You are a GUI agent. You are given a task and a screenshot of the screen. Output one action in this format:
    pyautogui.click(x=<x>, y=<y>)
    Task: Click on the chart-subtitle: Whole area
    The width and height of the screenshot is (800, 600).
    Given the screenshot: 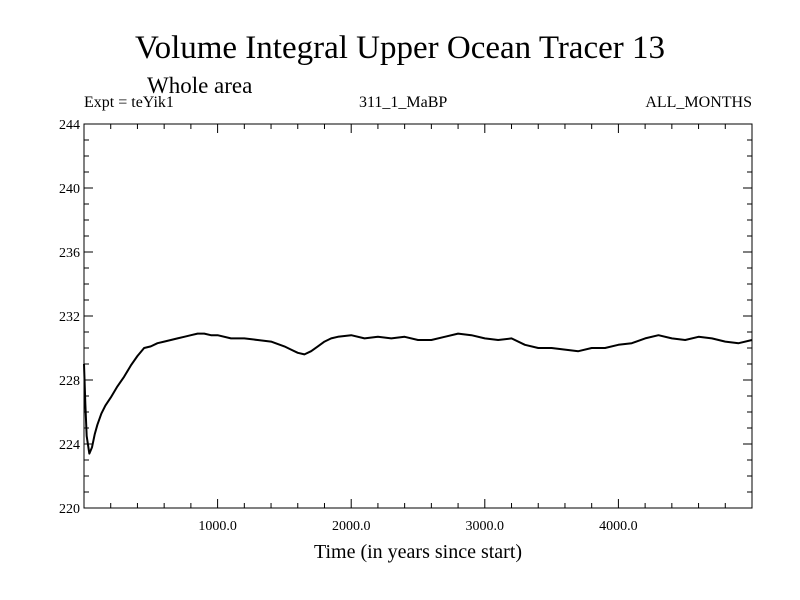 What is the action you would take?
    pyautogui.click(x=200, y=85)
    